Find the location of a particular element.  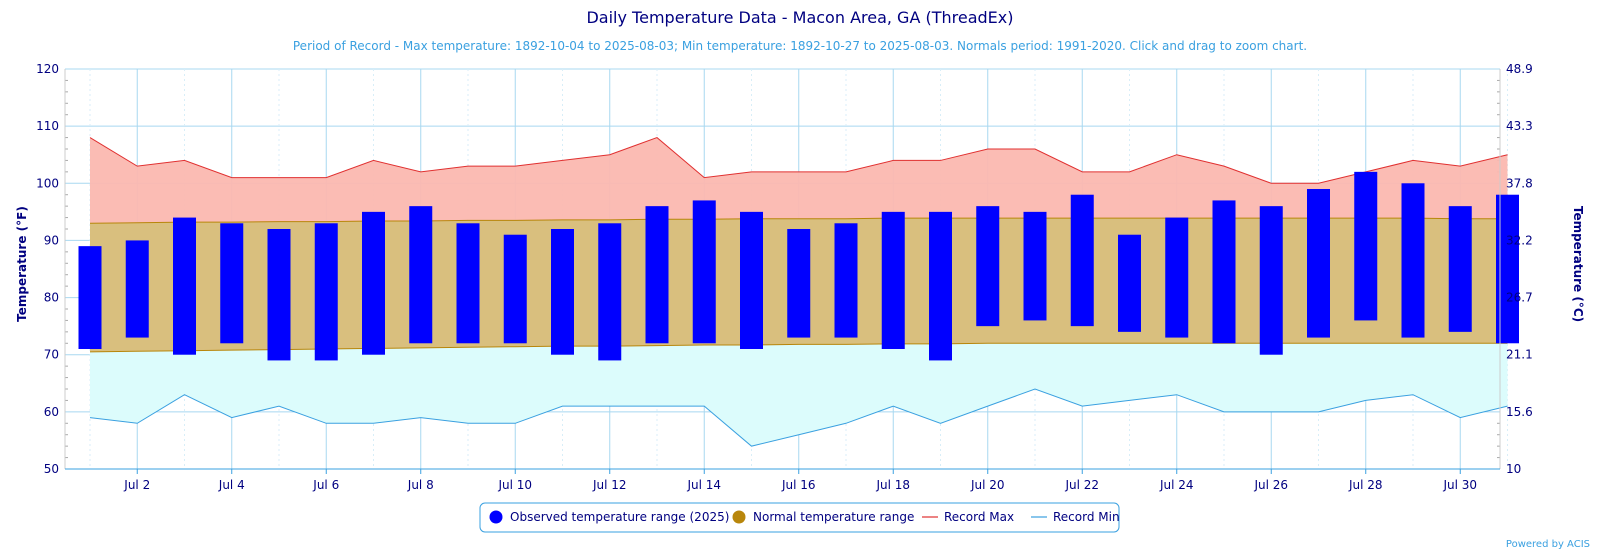

y-tick-left-90: 90 is located at coordinates (51, 240).